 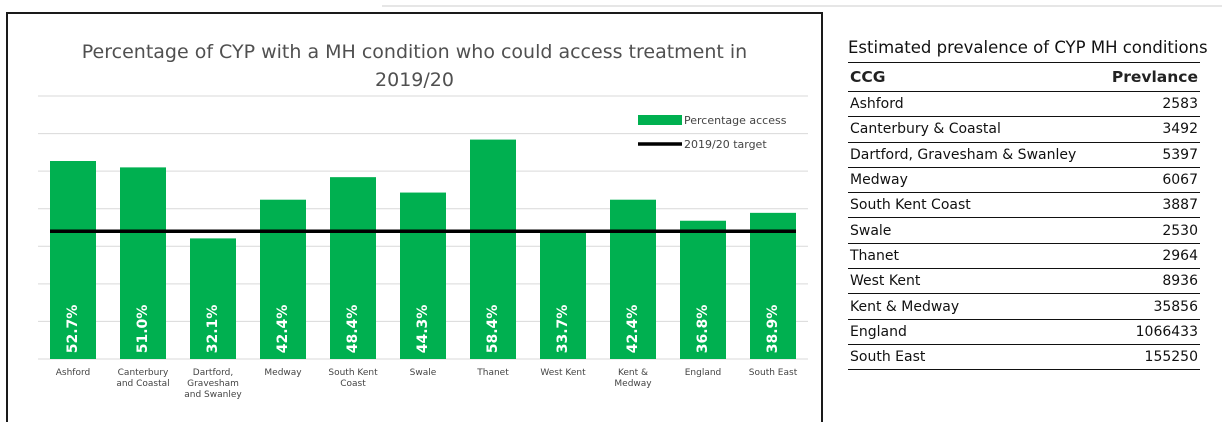 What do you see at coordinates (353, 373) in the screenshot?
I see `category-tick-label: South Kent` at bounding box center [353, 373].